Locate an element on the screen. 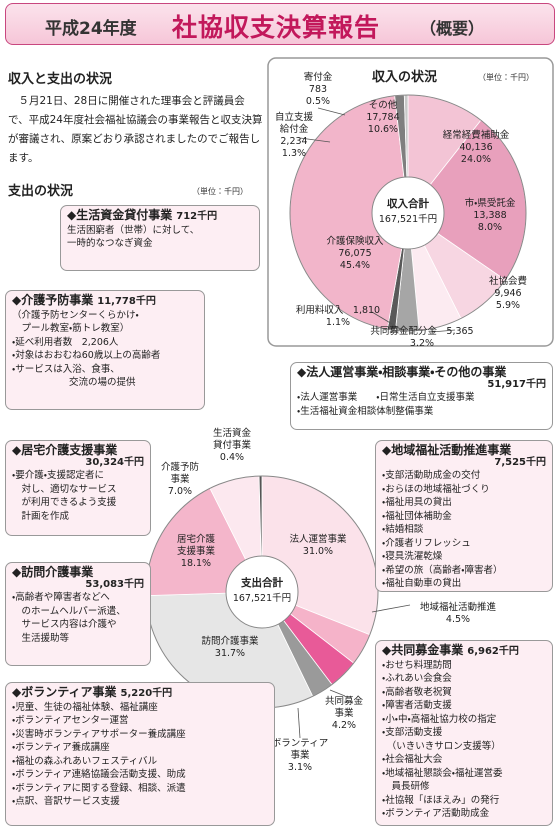 This screenshot has width=560, height=830. slice-name: 法人運営事業 is located at coordinates (318, 539).